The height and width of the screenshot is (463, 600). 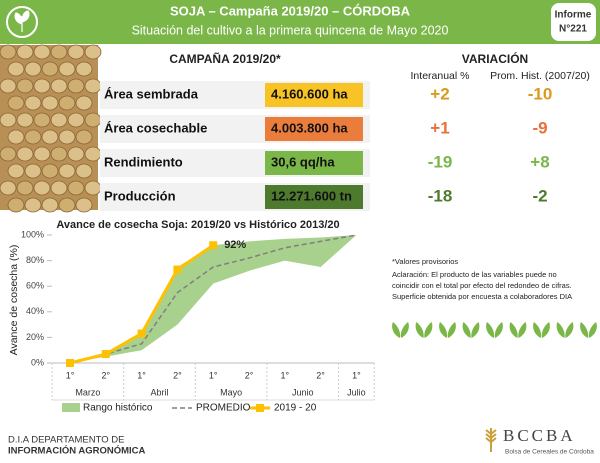 I want to click on header-leaf, so click(x=22, y=21).